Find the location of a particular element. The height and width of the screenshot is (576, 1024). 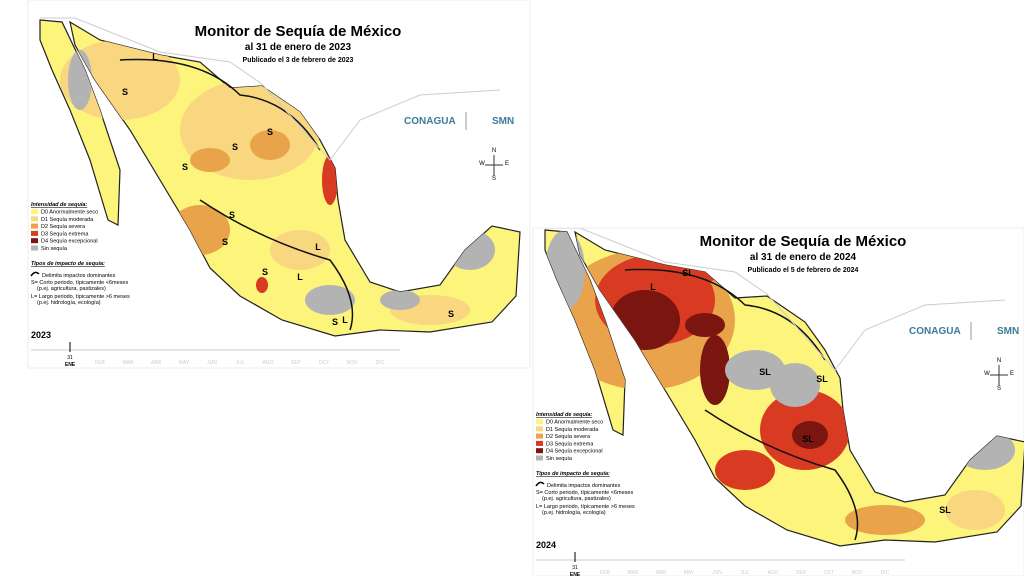

impact-item: L= Largo periodo, típicamente >6 meses is located at coordinates (80, 297).